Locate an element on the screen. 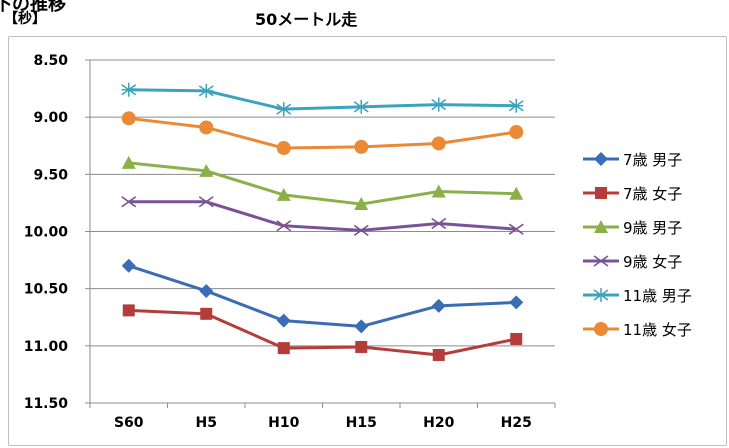 Image resolution: width=729 pixels, height=448 pixels. legend-item: 7歳 女子 is located at coordinates (632, 194).